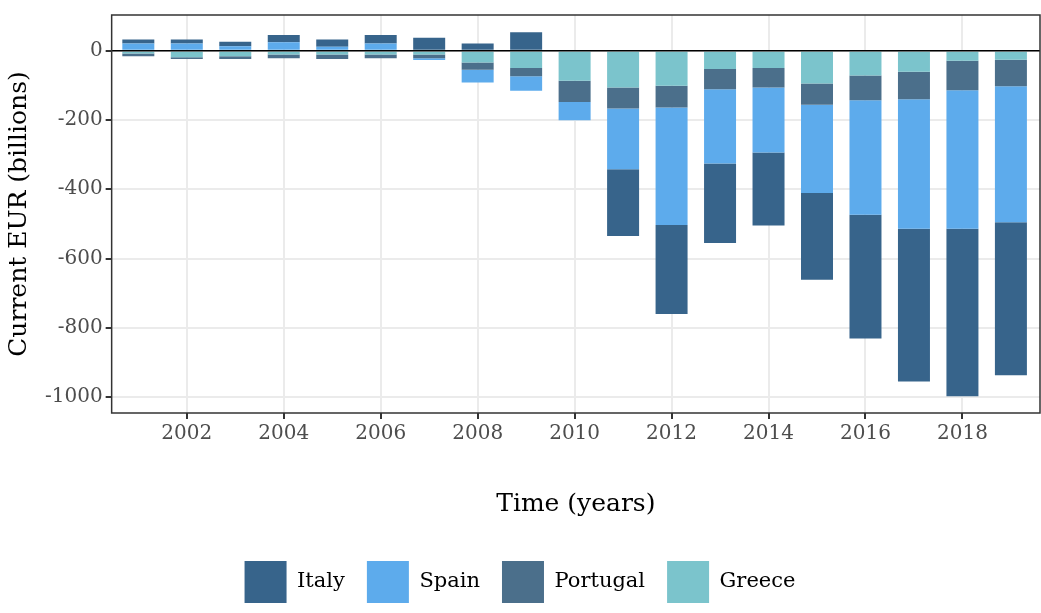  Describe the element at coordinates (757, 580) in the screenshot. I see `legend-label: Greece` at that location.